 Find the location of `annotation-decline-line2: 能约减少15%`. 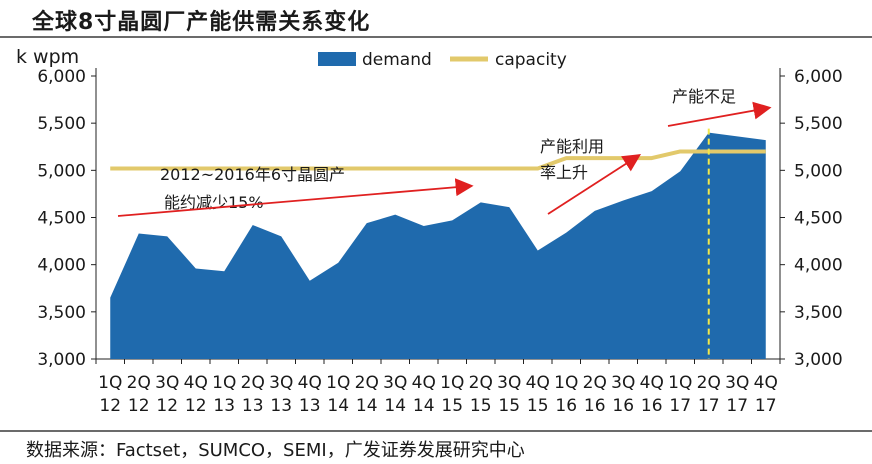

annotation-decline-line2: 能约减少15% is located at coordinates (214, 202).